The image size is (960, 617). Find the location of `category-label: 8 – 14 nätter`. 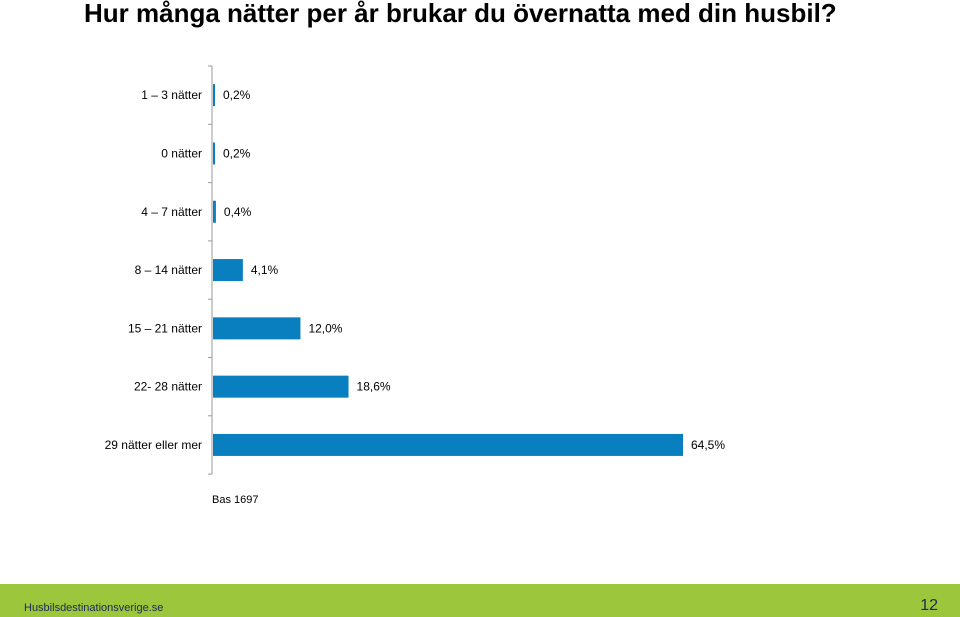

category-label: 8 – 14 nätter is located at coordinates (168, 270).